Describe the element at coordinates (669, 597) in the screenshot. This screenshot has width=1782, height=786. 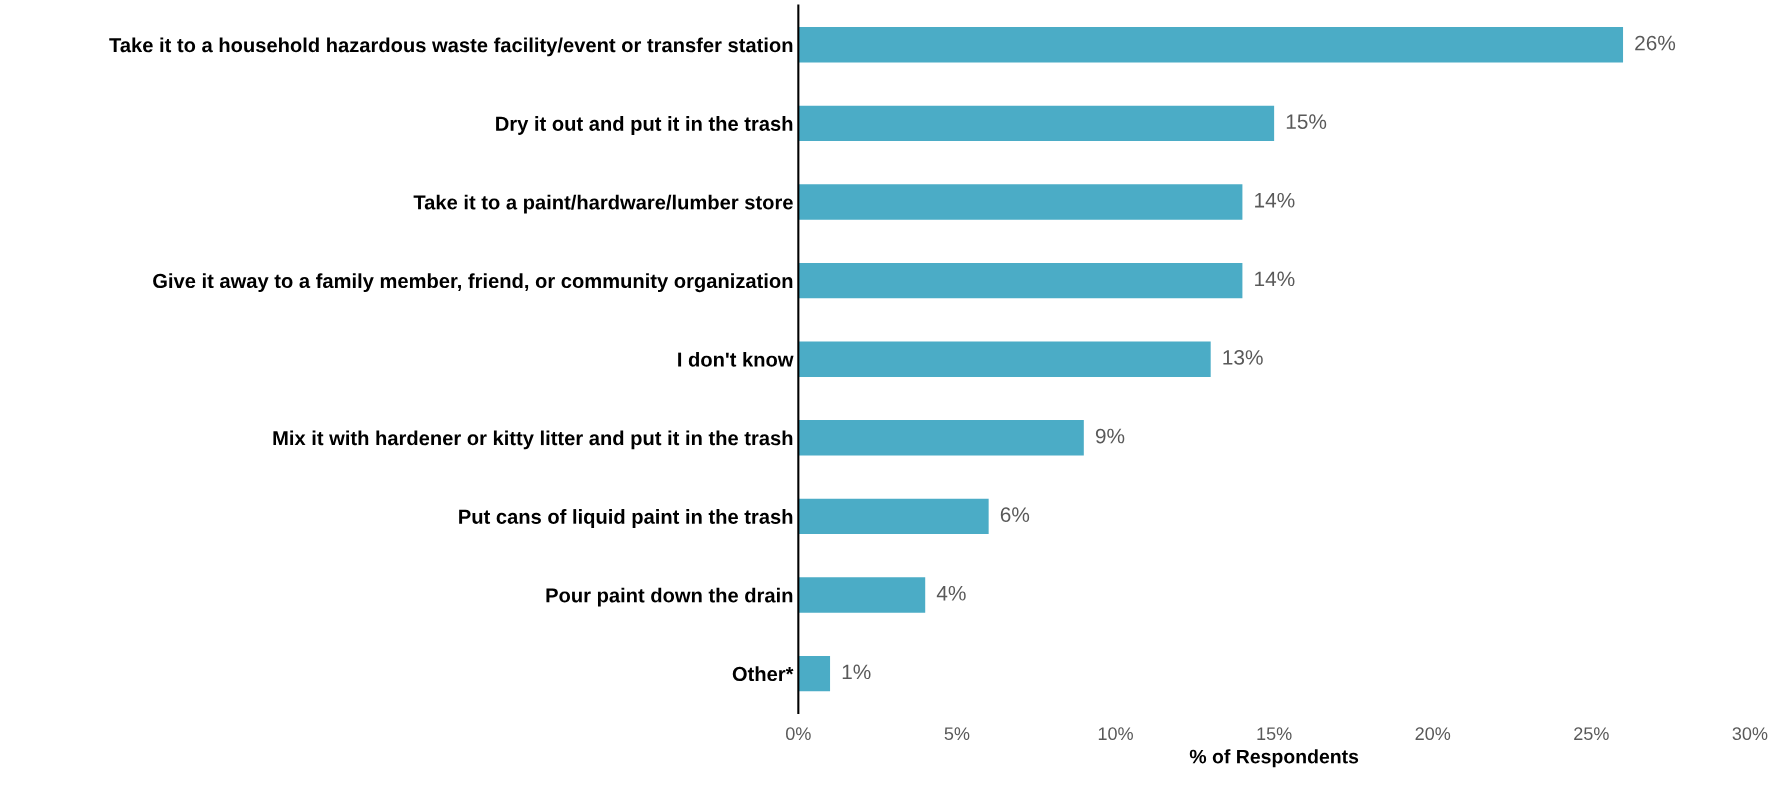
I see `y-tick-label: Pour paint down the drain` at that location.